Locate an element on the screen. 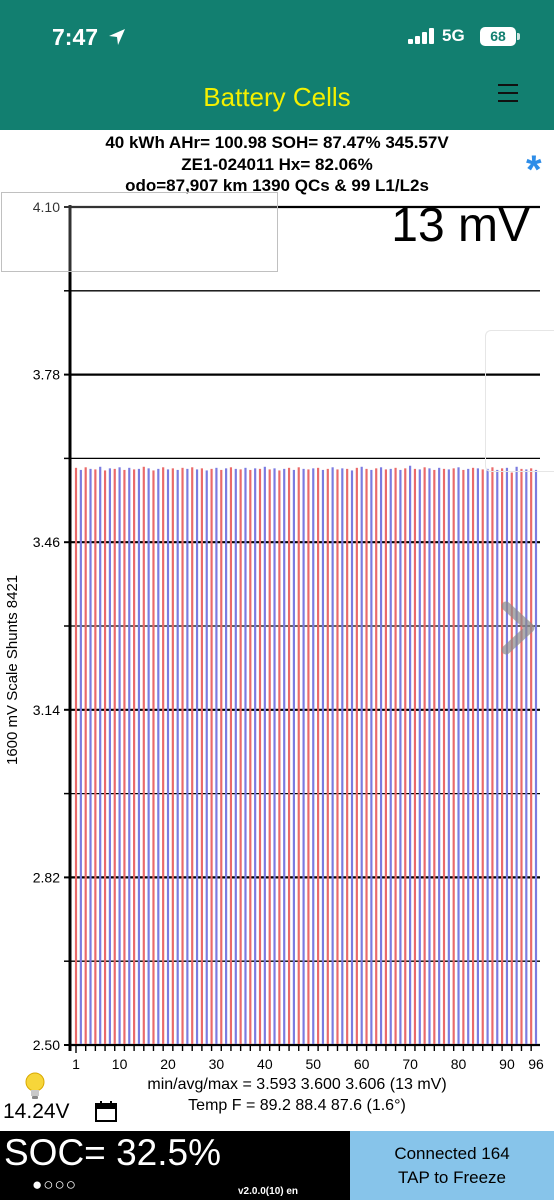  y-tick-label: 3.46 is located at coordinates (46, 542).